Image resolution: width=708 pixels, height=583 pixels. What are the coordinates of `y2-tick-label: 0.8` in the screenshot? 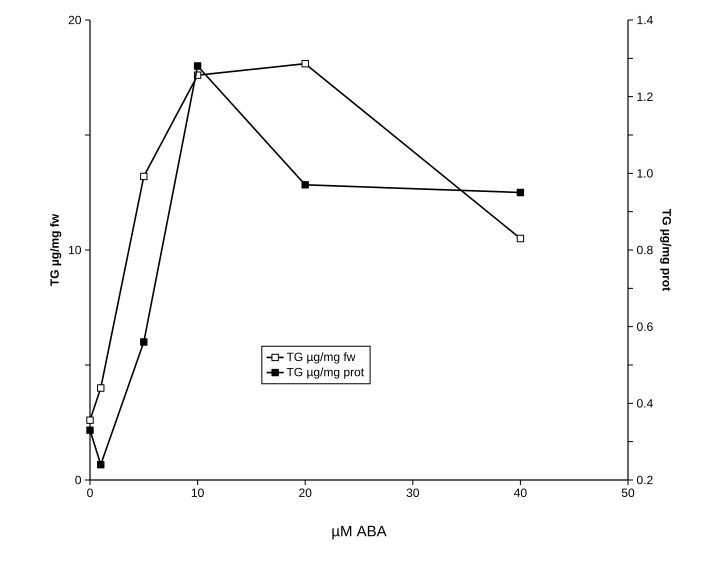 It's located at (645, 250).